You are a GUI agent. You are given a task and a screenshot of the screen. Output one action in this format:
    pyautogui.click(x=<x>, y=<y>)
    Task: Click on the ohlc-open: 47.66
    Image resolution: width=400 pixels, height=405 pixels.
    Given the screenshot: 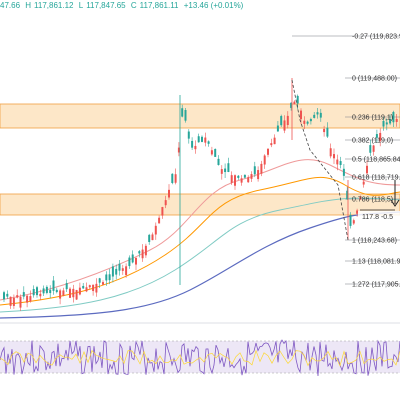 What is the action you would take?
    pyautogui.click(x=10, y=5)
    